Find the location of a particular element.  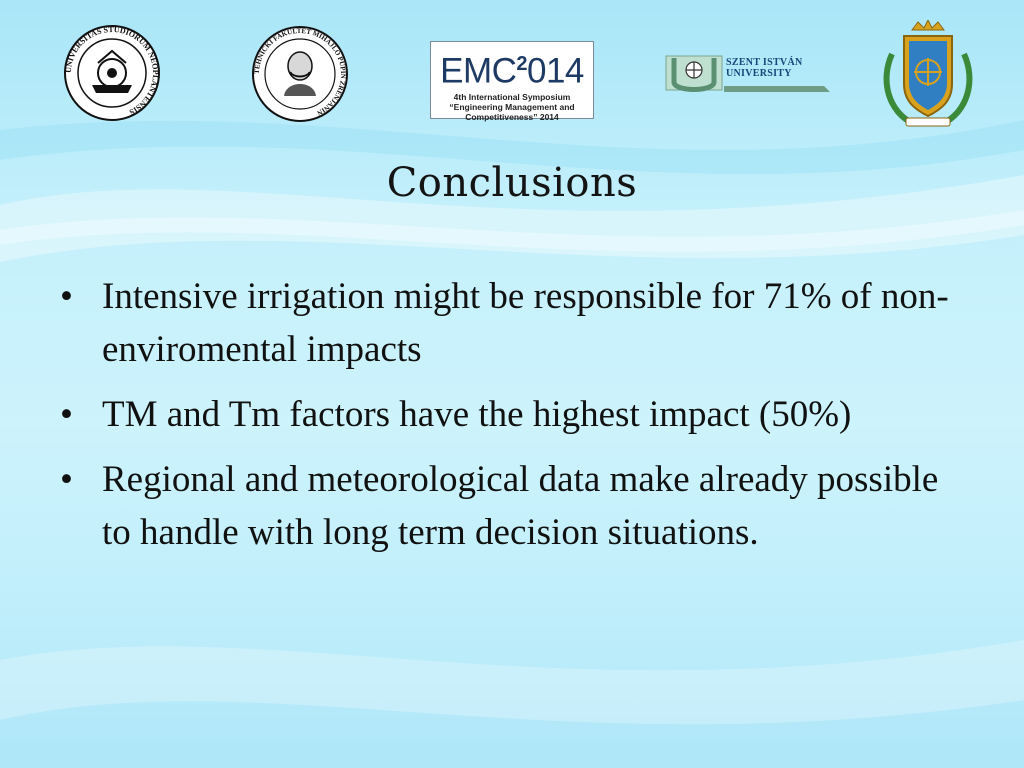

emc-heading: EMC2014 is located at coordinates (512, 71).